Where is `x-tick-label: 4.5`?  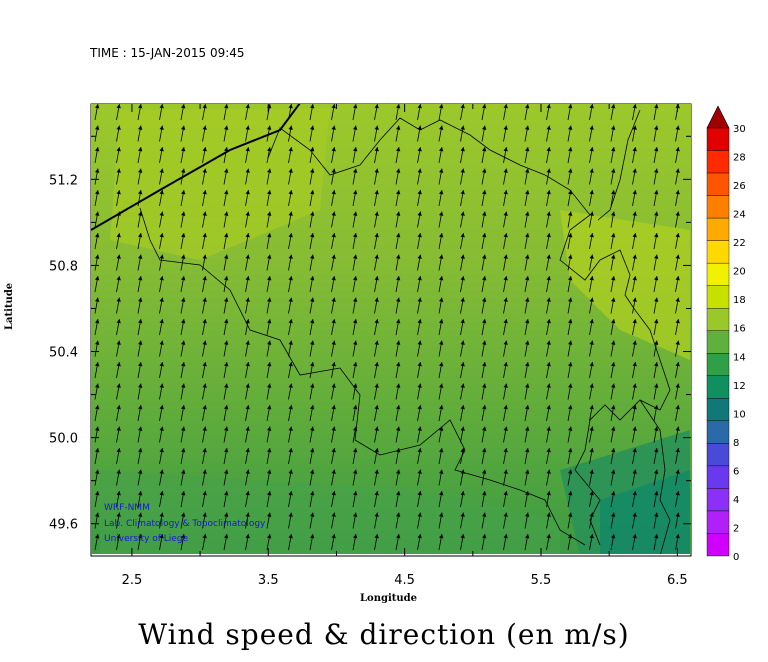
x-tick-label: 4.5 is located at coordinates (404, 580).